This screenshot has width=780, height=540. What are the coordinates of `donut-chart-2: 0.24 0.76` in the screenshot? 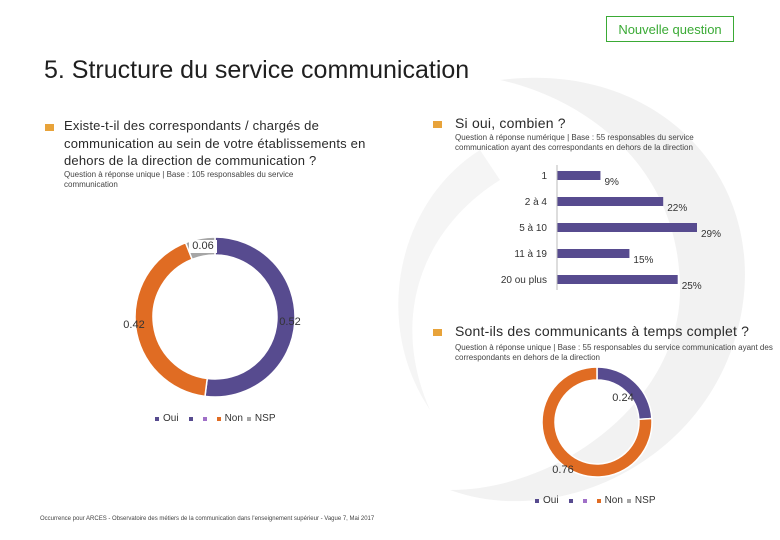 It's located at (597, 422).